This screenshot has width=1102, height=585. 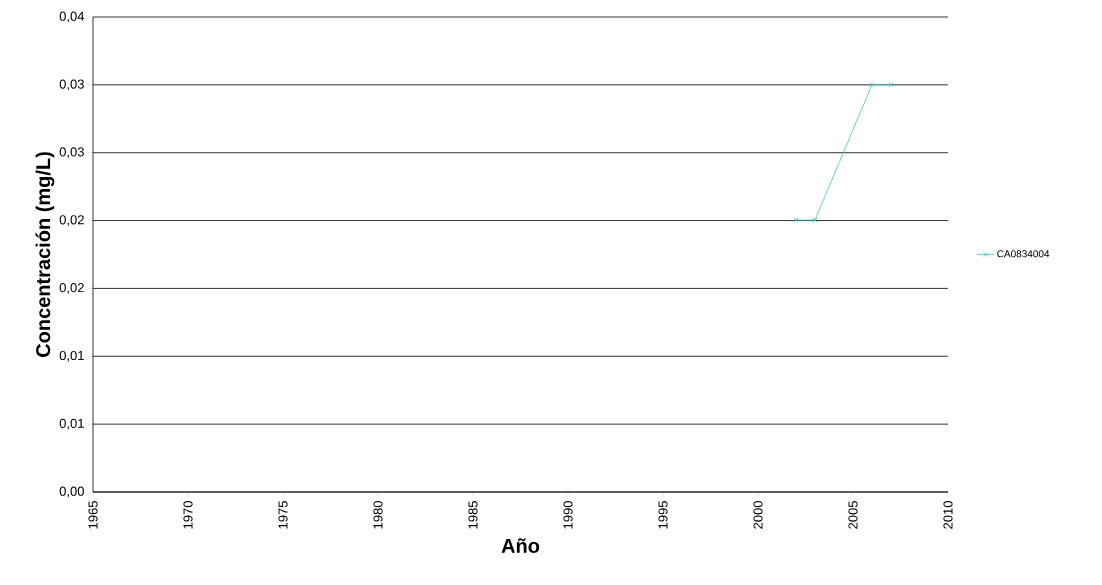 I want to click on y-axis-title: Concentración (mg/L), so click(x=45, y=255).